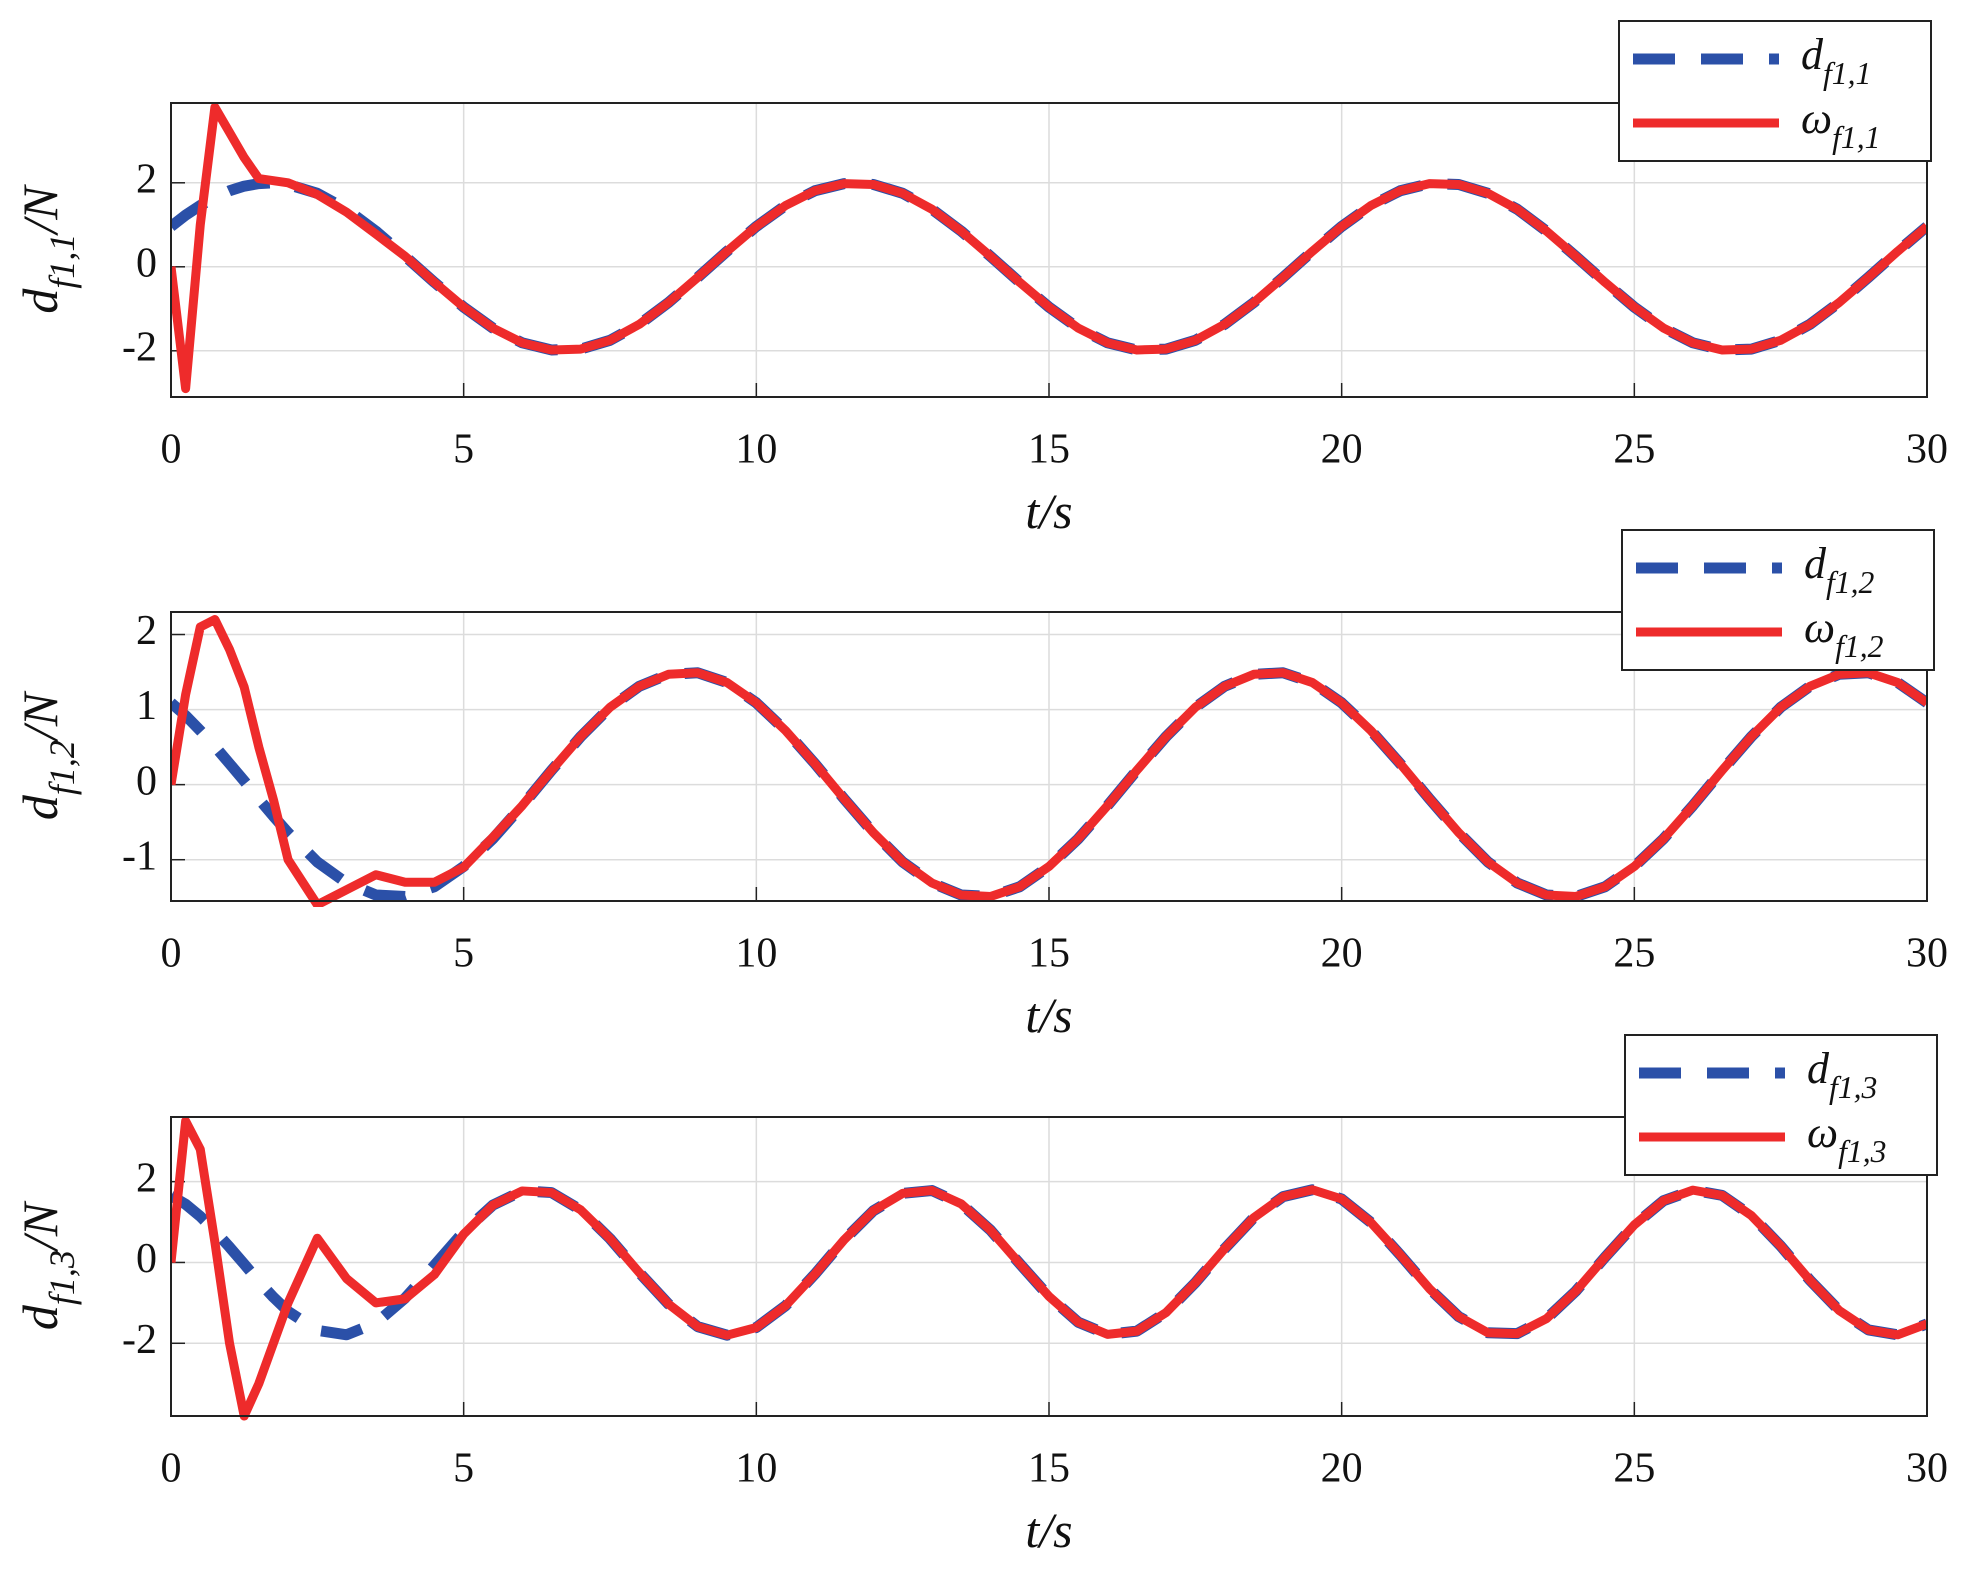  What do you see at coordinates (47, 755) in the screenshot?
I see `y-axis-label: df1,2/N` at bounding box center [47, 755].